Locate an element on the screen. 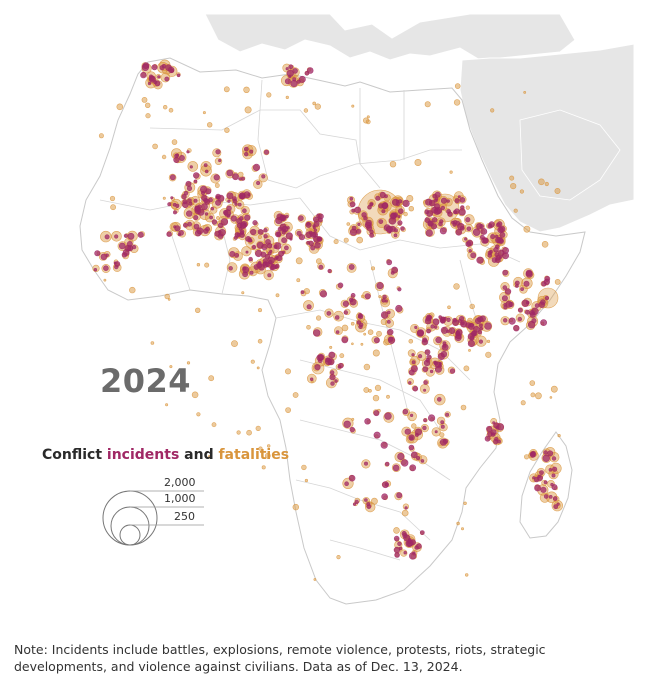  legend-value-1000: 1,000 is located at coordinates (180, 498).